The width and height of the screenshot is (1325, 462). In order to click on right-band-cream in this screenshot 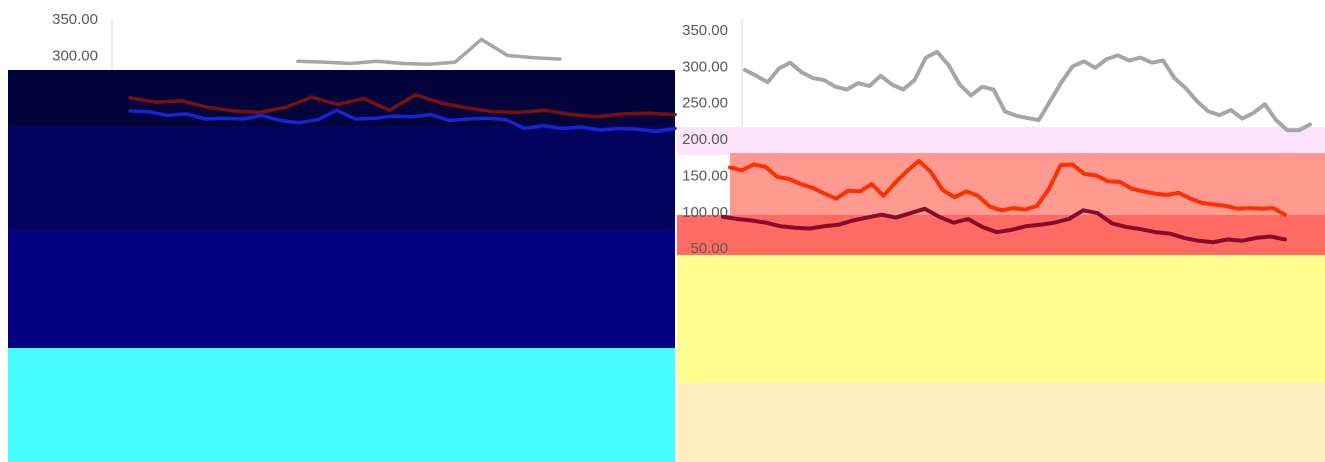, I will do `click(1001, 422)`.